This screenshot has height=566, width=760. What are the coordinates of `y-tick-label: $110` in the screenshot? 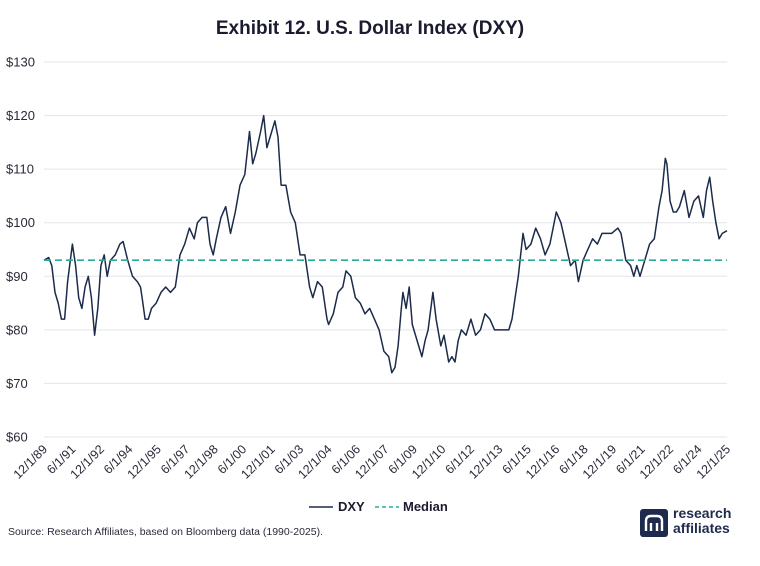 It's located at (20, 169).